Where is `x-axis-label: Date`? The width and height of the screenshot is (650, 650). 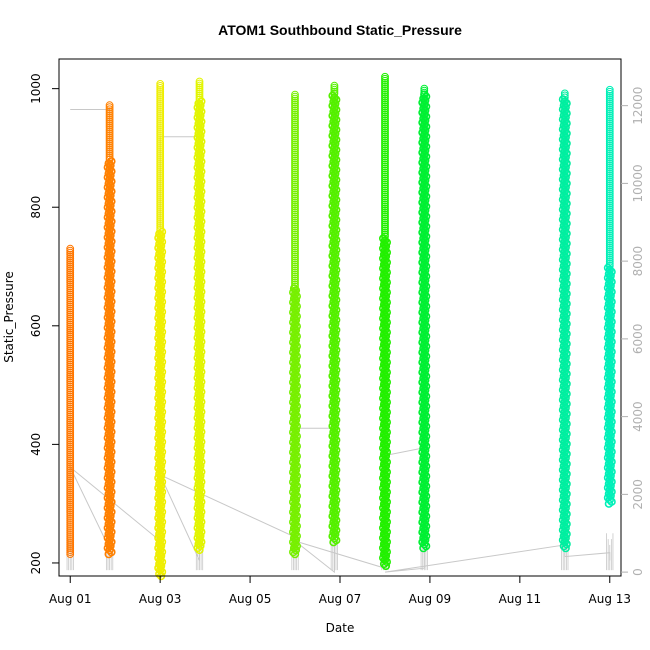
x-axis-label: Date is located at coordinates (340, 628).